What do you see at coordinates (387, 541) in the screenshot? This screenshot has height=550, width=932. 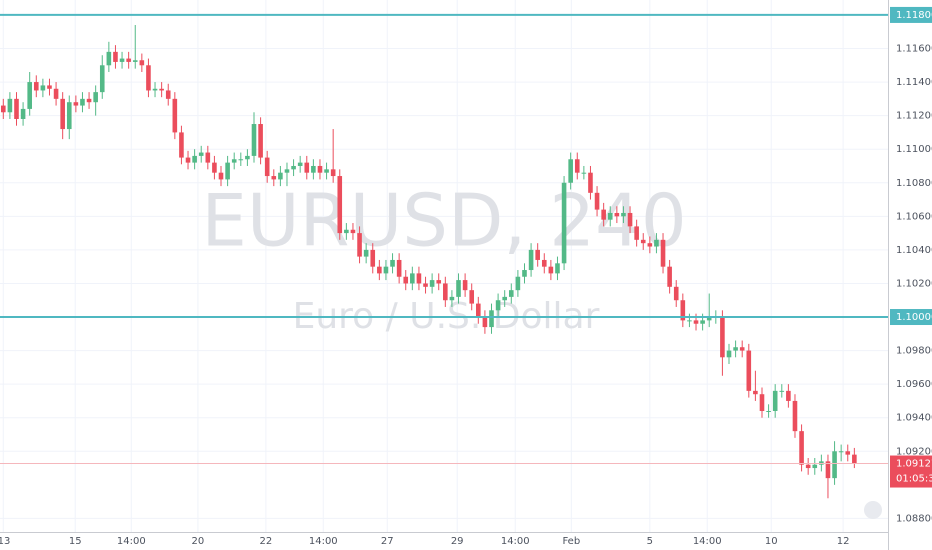 I see `x-tick-label: 27` at bounding box center [387, 541].